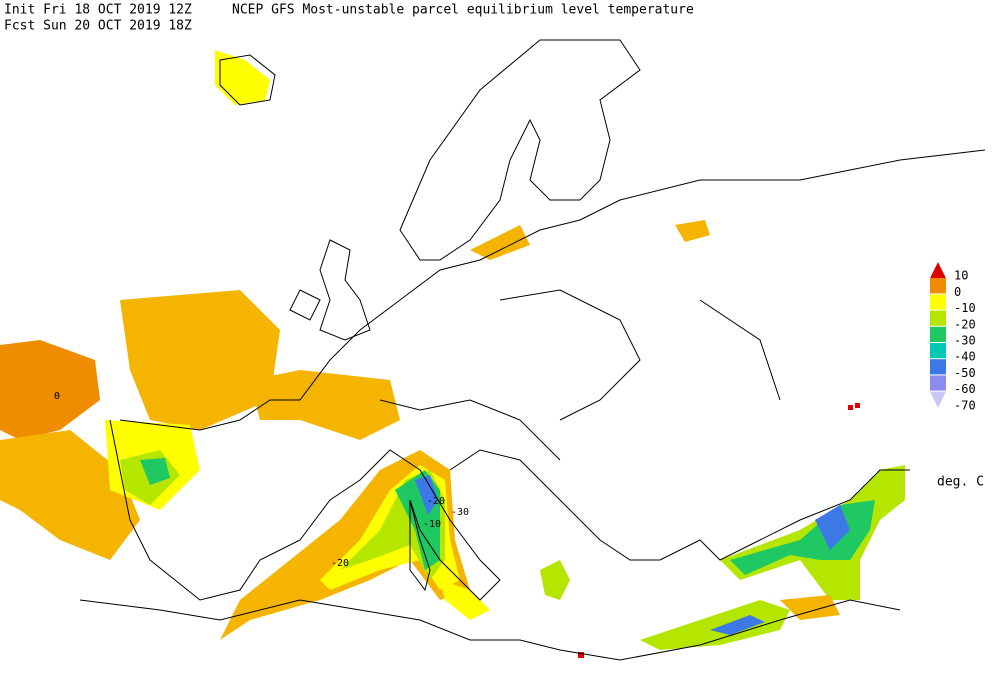 Image resolution: width=1000 pixels, height=684 pixels. Describe the element at coordinates (965, 324) in the screenshot. I see `legend-label: -20` at that location.